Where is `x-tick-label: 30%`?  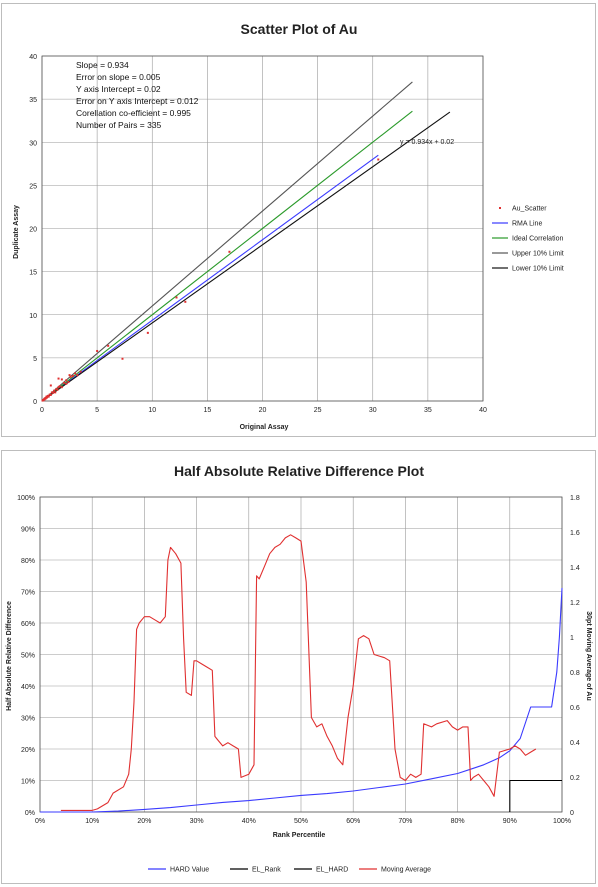
x-tick-label: 30% is located at coordinates (197, 821).